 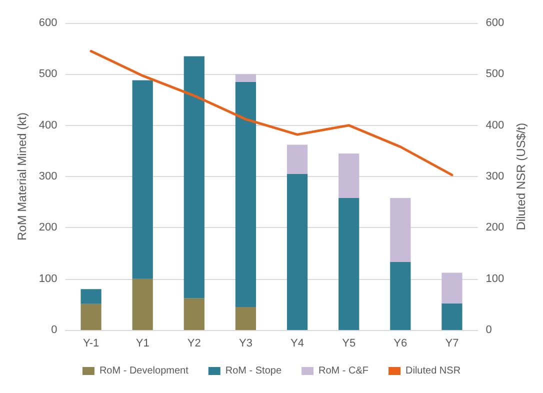 I want to click on y-tick-label: 300, so click(x=48, y=176).